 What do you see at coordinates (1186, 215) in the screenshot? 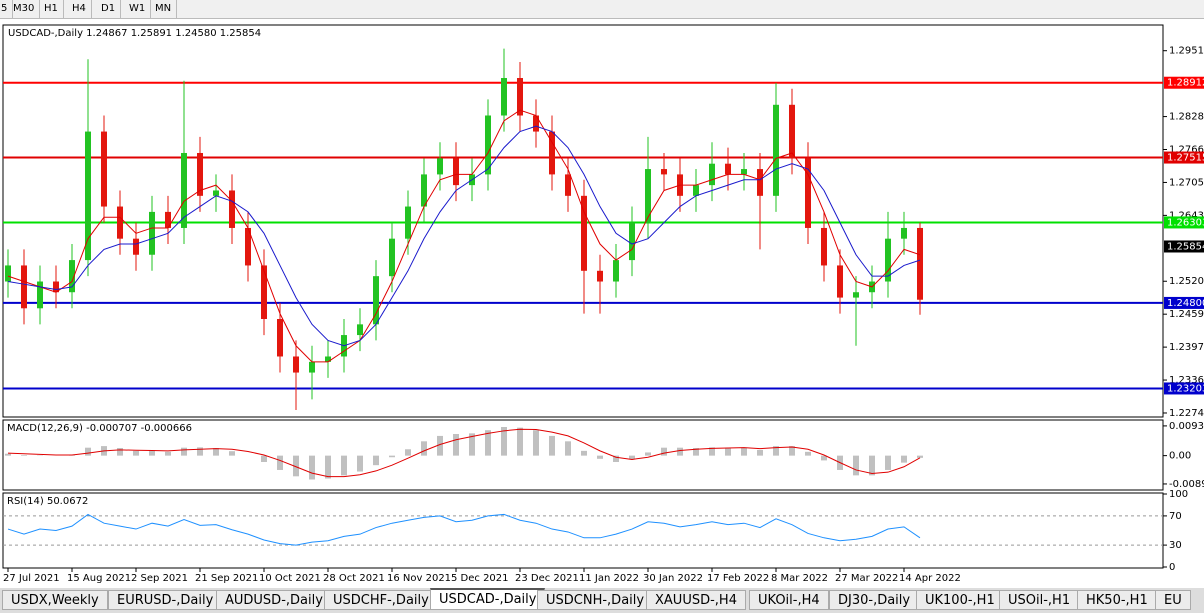
I see `y-tick-label: 1.26435` at bounding box center [1186, 215].